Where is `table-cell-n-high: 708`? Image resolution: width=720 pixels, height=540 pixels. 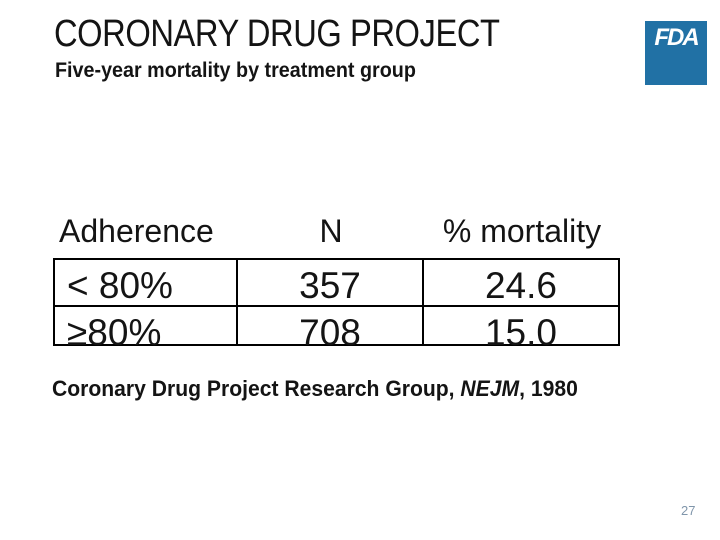 table-cell-n-high: 708 is located at coordinates (331, 328).